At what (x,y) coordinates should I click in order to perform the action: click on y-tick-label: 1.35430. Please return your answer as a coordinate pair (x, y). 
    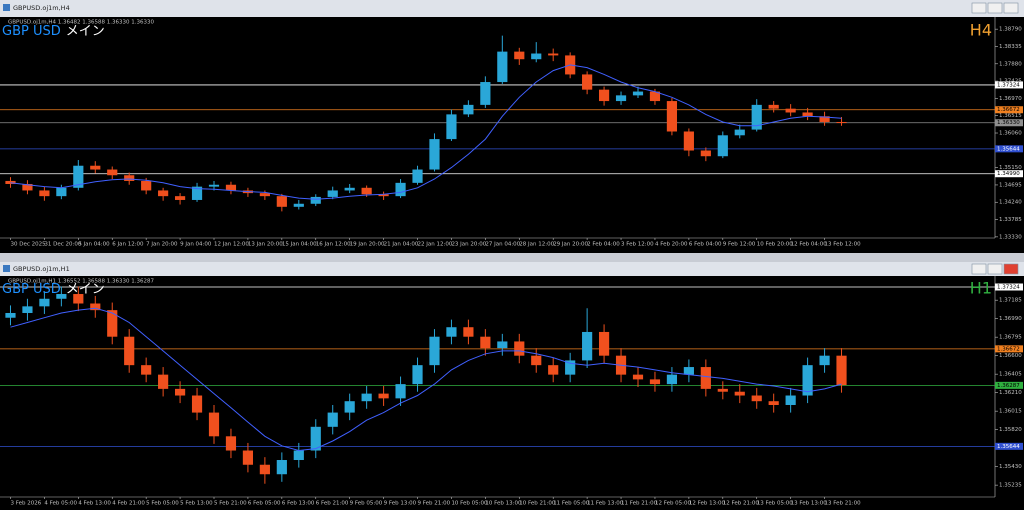
    Looking at the image, I should click on (1010, 467).